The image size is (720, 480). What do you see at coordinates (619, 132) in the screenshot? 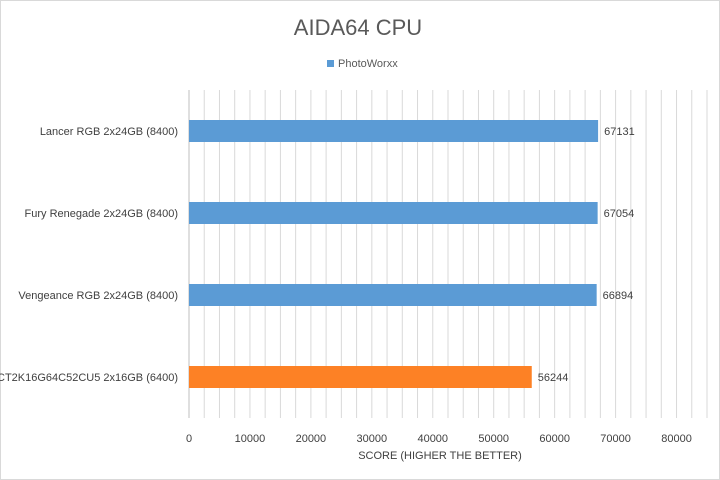
I see `data-label: 67131` at bounding box center [619, 132].